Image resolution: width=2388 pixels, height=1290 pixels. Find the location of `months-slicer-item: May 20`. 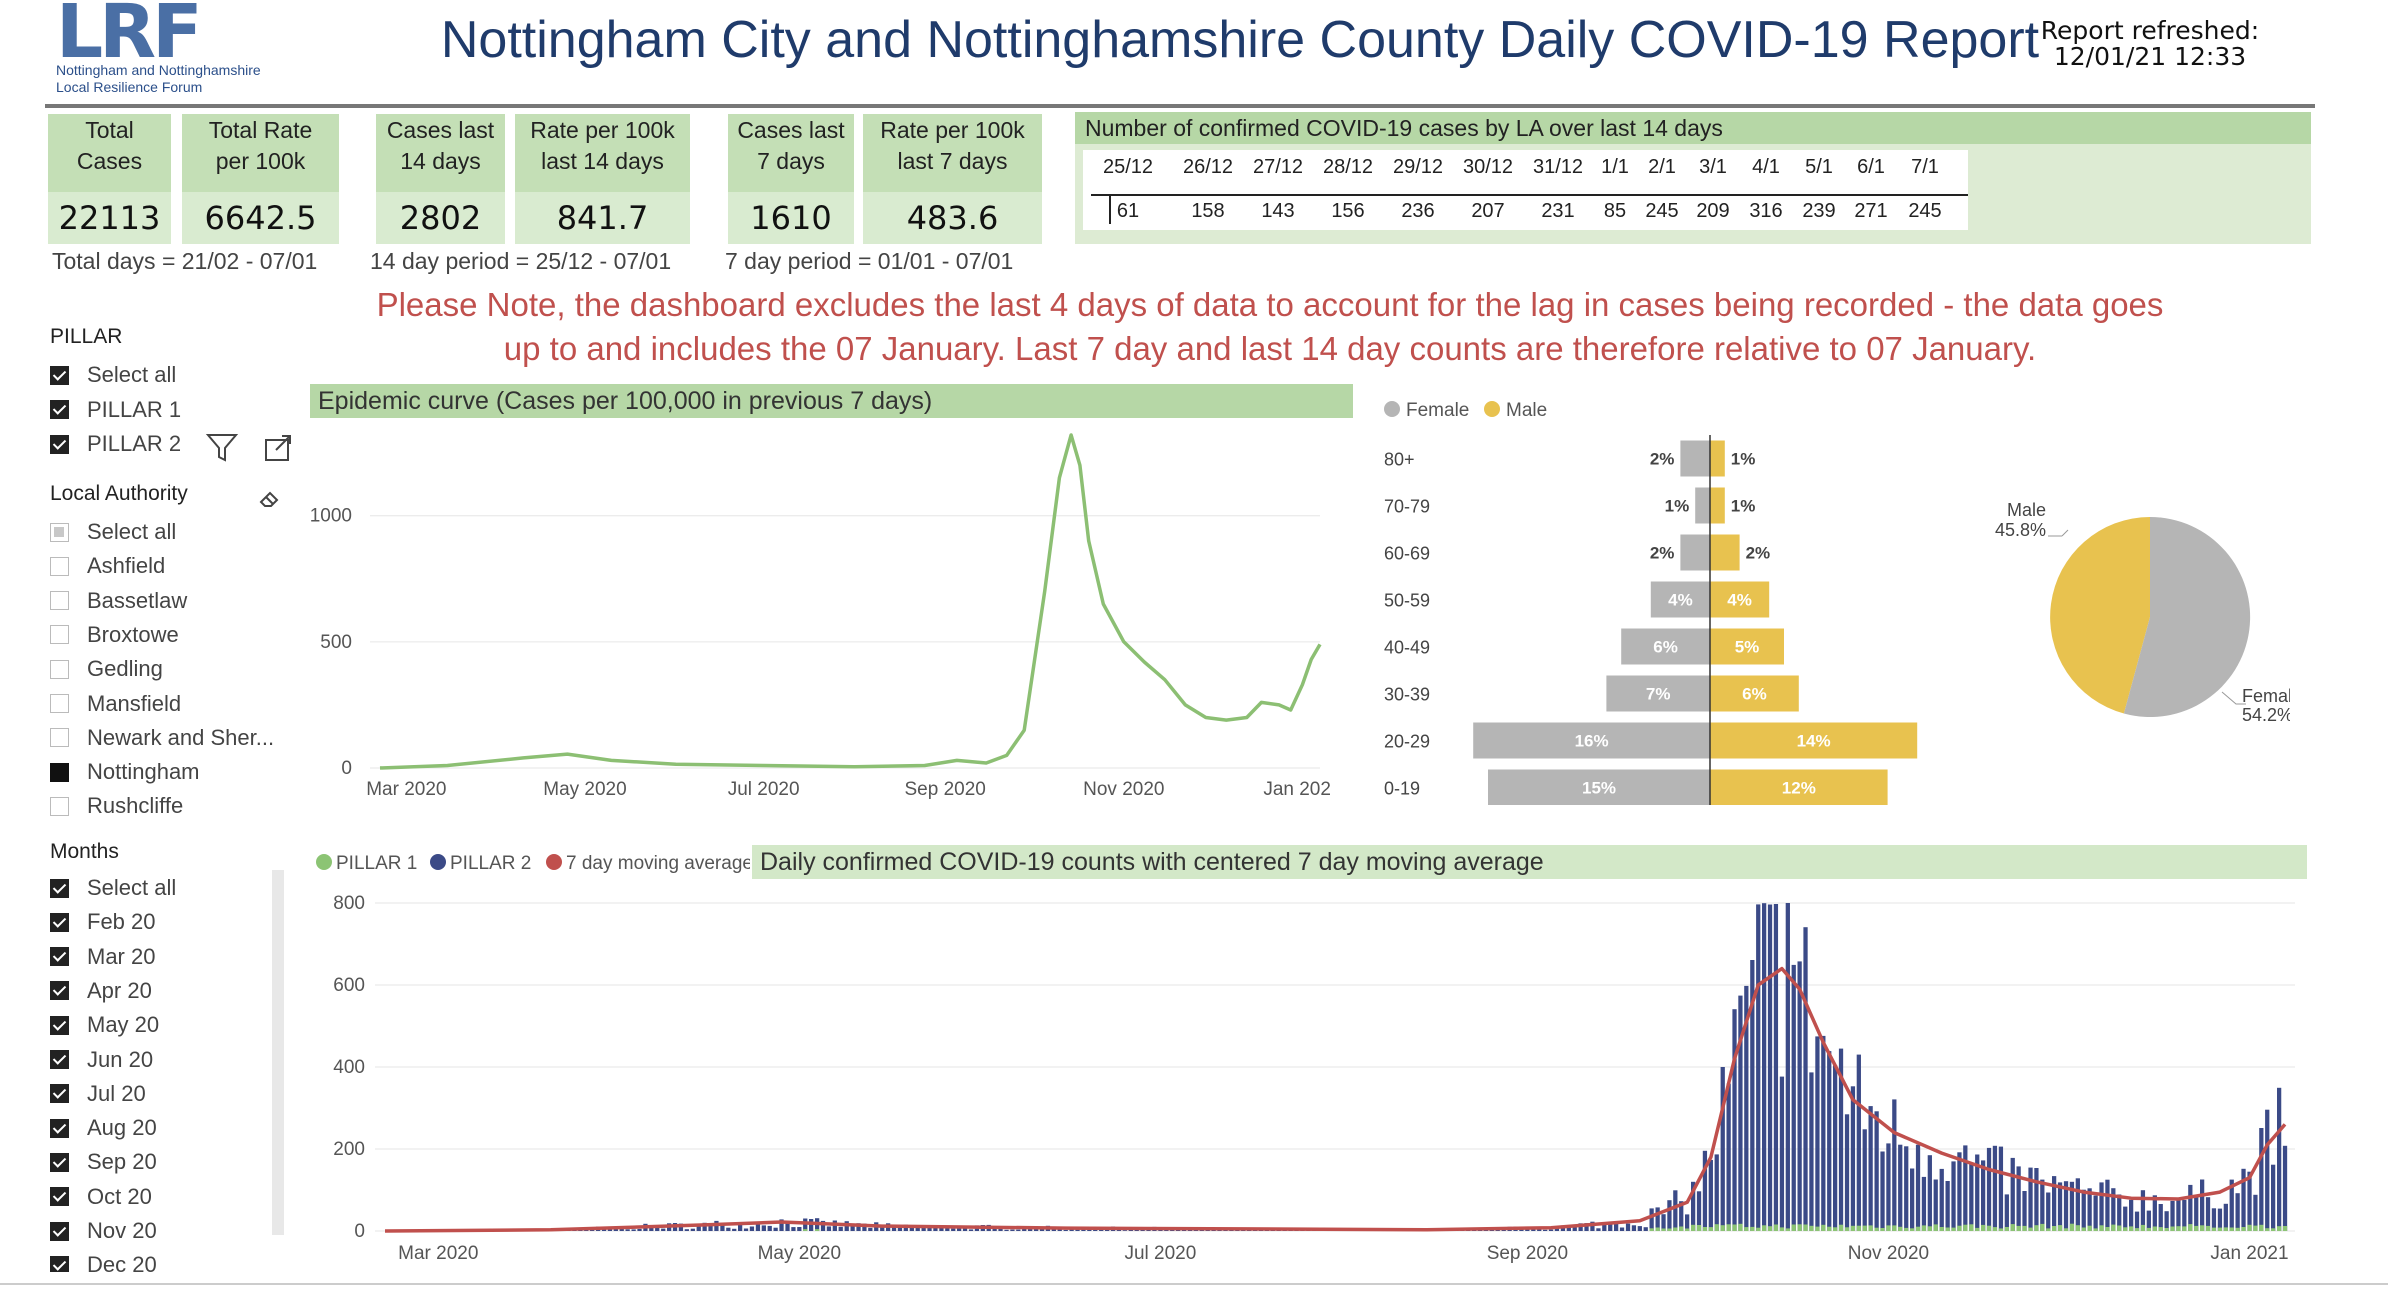

months-slicer-item: May 20 is located at coordinates (104, 1025).